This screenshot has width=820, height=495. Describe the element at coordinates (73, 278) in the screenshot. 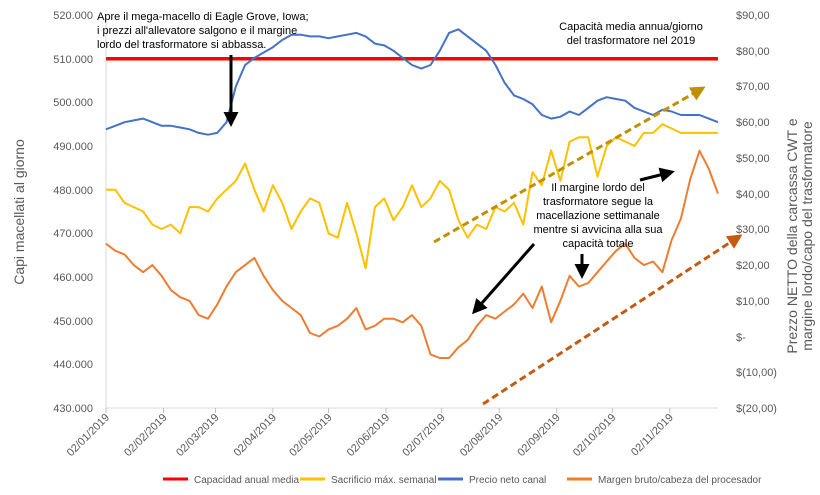

I see `left-tick-label: 460.000` at that location.